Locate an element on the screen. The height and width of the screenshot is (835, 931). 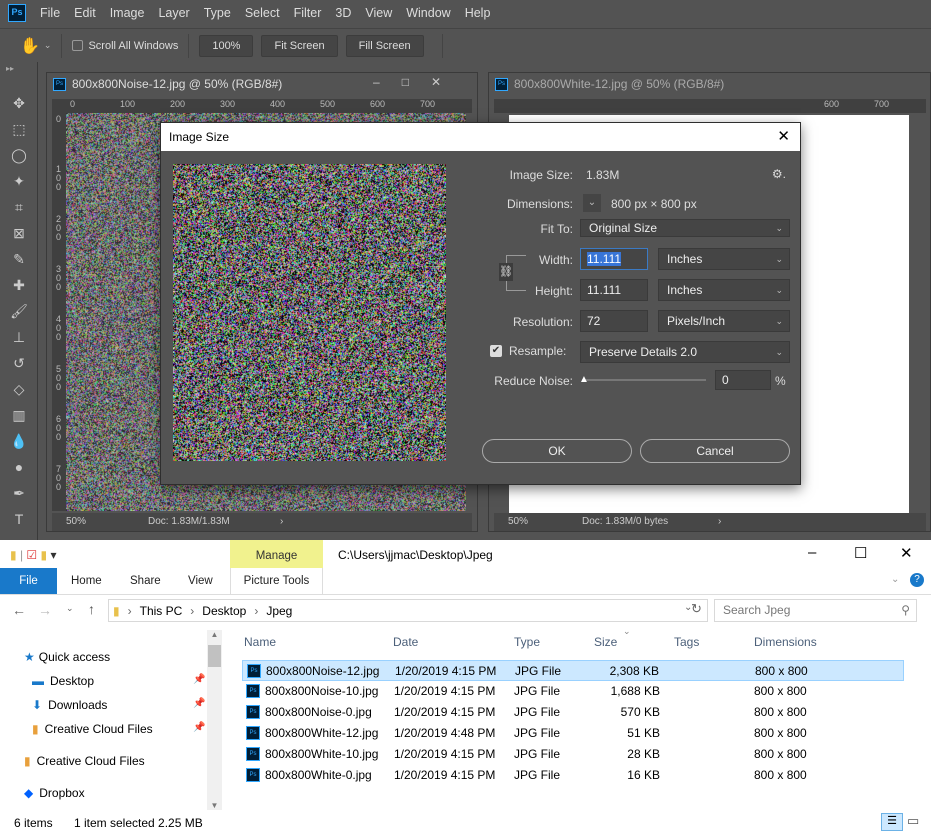
eraser-icon: ◇ is located at coordinates (19, 389).